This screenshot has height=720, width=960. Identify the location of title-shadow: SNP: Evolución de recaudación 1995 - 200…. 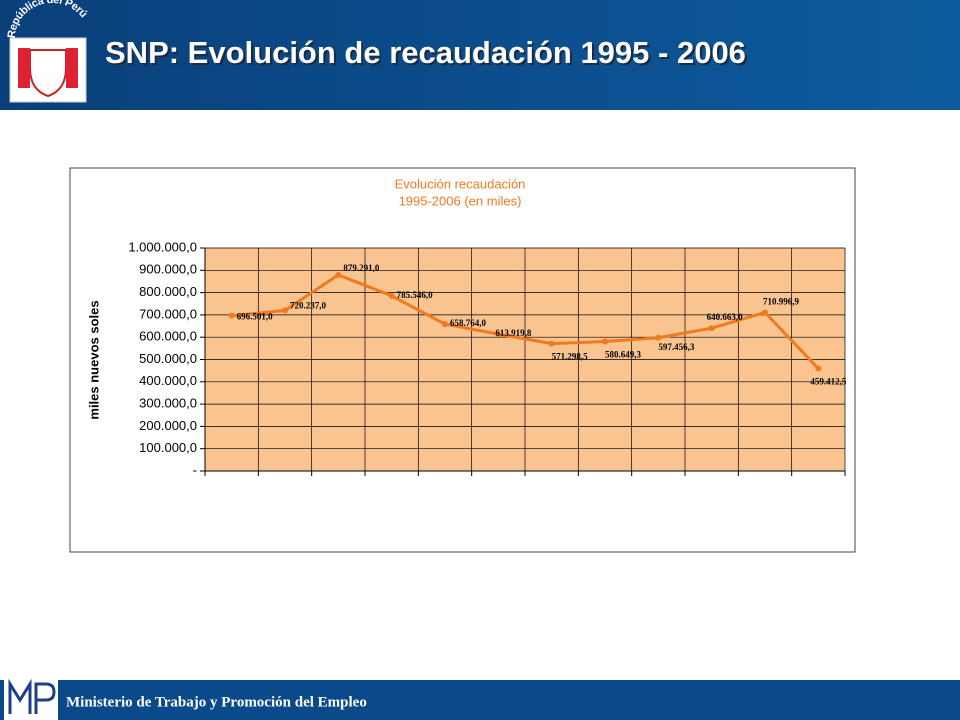
(427, 54).